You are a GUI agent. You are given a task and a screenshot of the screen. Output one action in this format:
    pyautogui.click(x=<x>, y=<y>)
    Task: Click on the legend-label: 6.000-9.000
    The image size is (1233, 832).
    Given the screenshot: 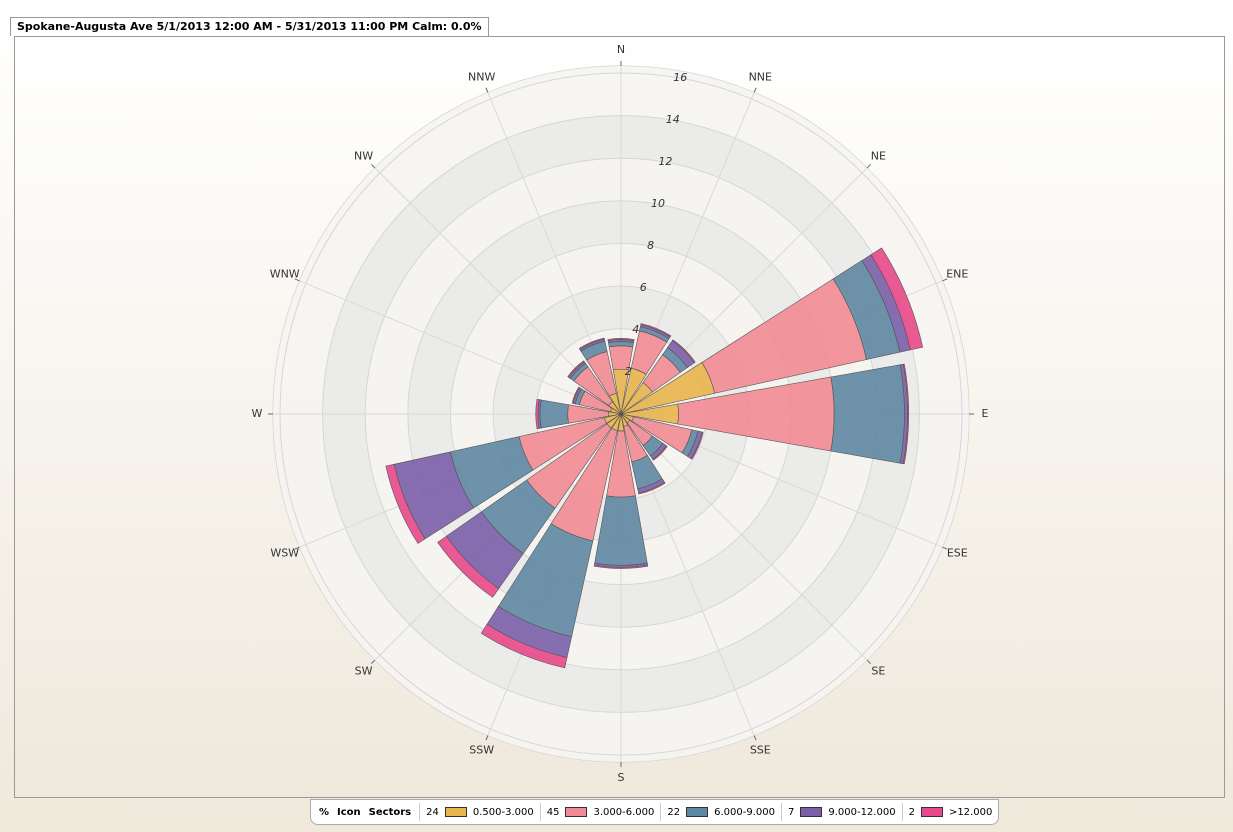 What is the action you would take?
    pyautogui.click(x=744, y=812)
    